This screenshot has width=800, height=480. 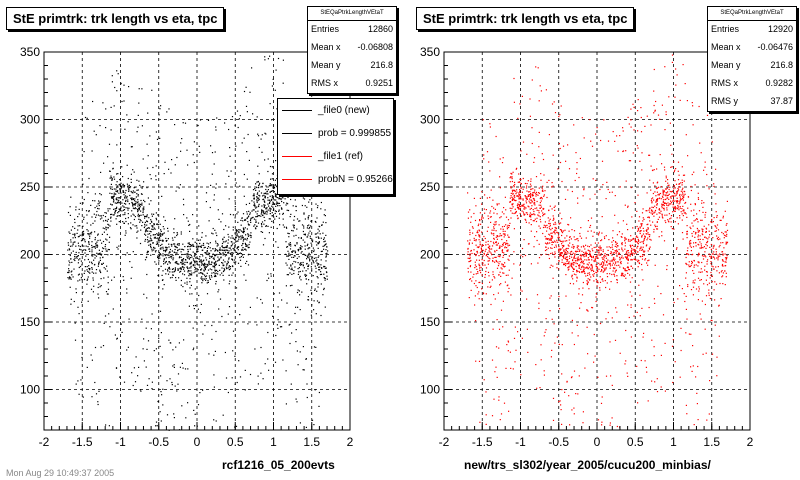 What do you see at coordinates (335, 110) in the screenshot?
I see `legend-entry-new: _file0 (new)` at bounding box center [335, 110].